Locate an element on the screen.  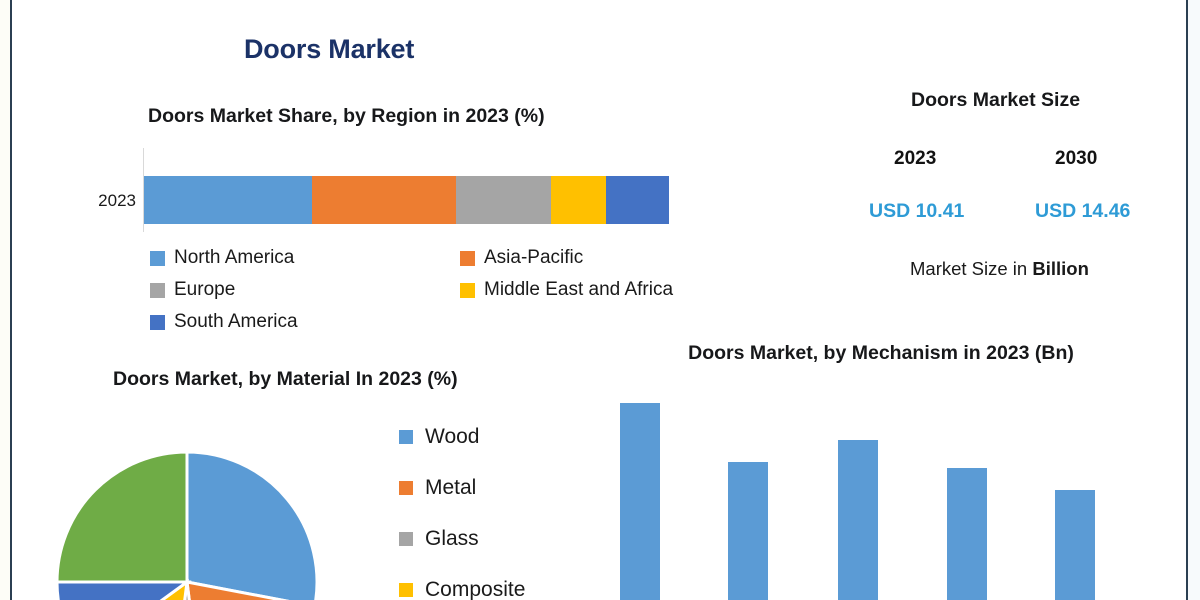
market-size-footnote-prefix: Market Size in is located at coordinates (971, 268).